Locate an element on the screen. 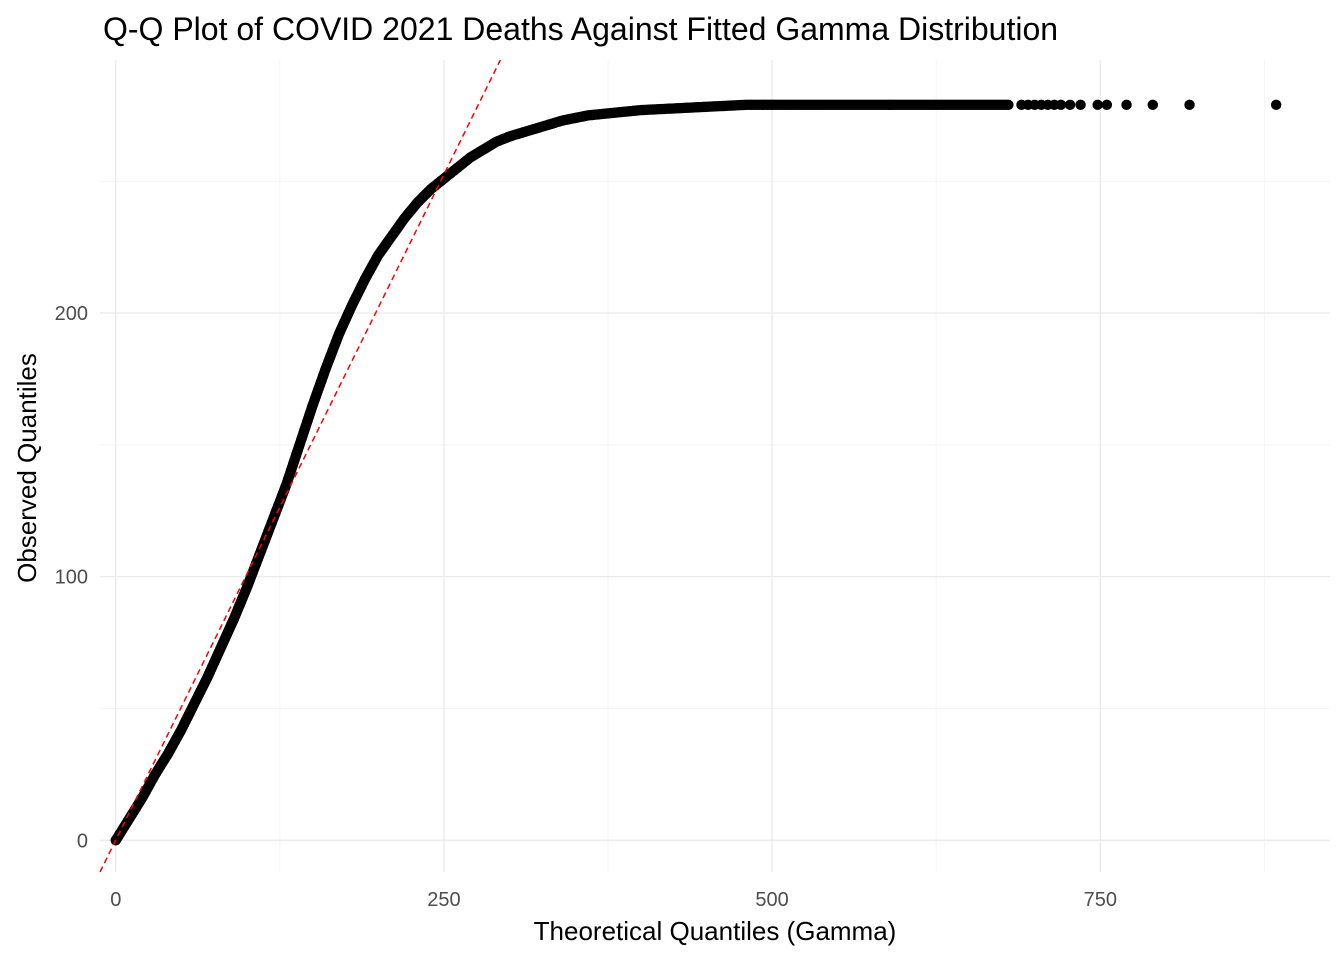  y-tick-label: 0 is located at coordinates (82, 841).